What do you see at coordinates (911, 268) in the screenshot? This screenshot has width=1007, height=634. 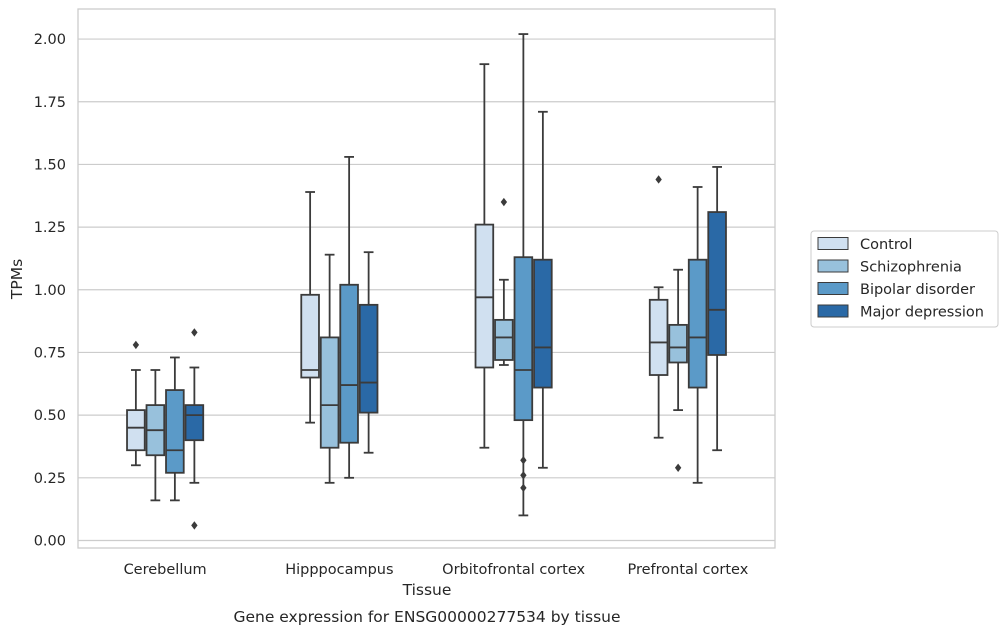 I see `legend-label: Schizophrenia` at bounding box center [911, 268].